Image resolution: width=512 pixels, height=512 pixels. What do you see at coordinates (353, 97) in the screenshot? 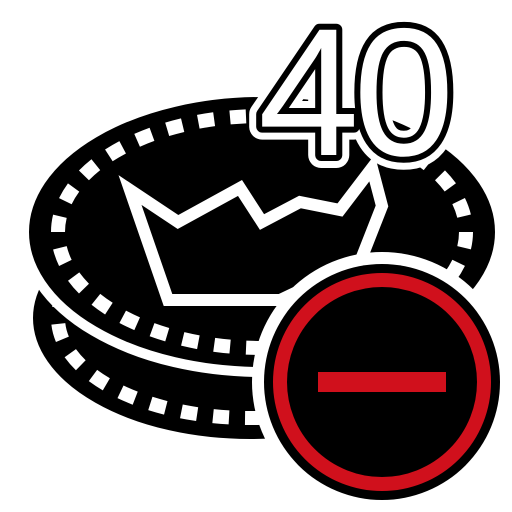
I see `svg-text: 40` at bounding box center [353, 97].